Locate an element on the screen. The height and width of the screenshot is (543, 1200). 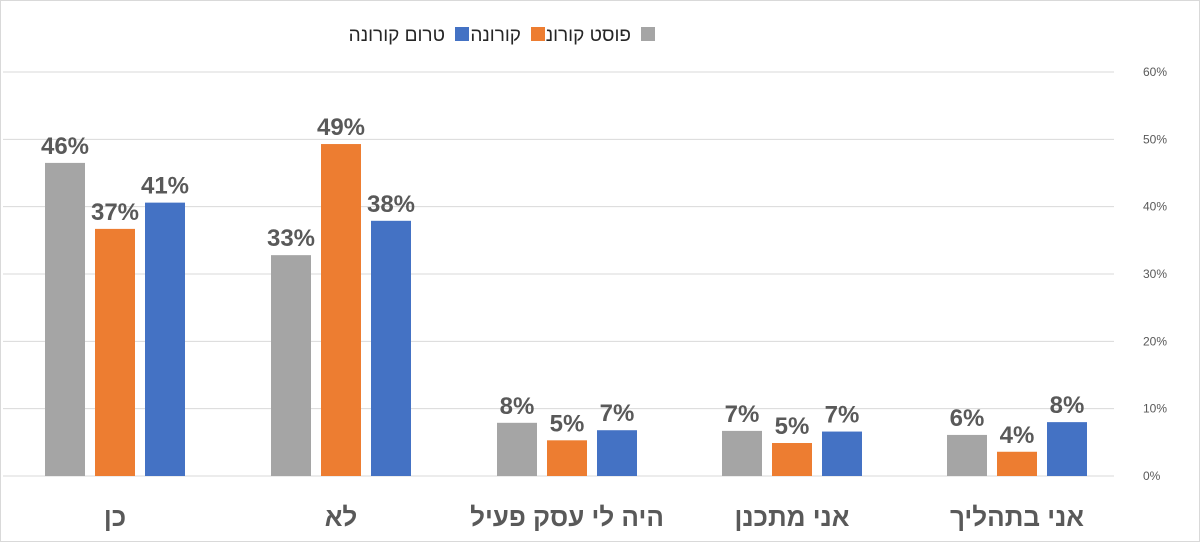
data-label: 38% is located at coordinates (391, 204).